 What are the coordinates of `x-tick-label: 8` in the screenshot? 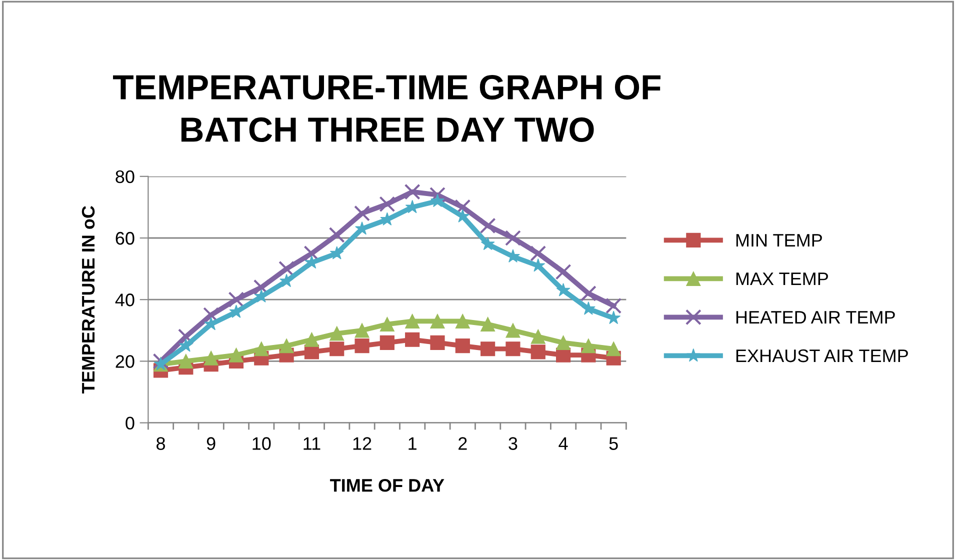 It's located at (160, 443).